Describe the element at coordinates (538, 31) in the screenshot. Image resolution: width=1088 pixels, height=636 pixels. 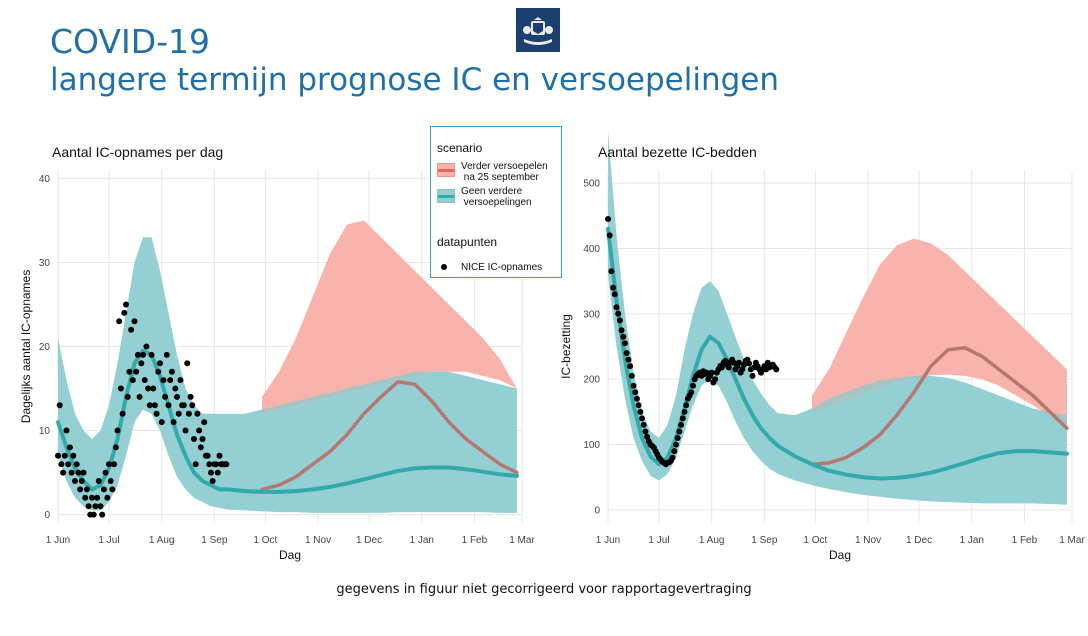
I see `coat-of-arms-icon` at that location.